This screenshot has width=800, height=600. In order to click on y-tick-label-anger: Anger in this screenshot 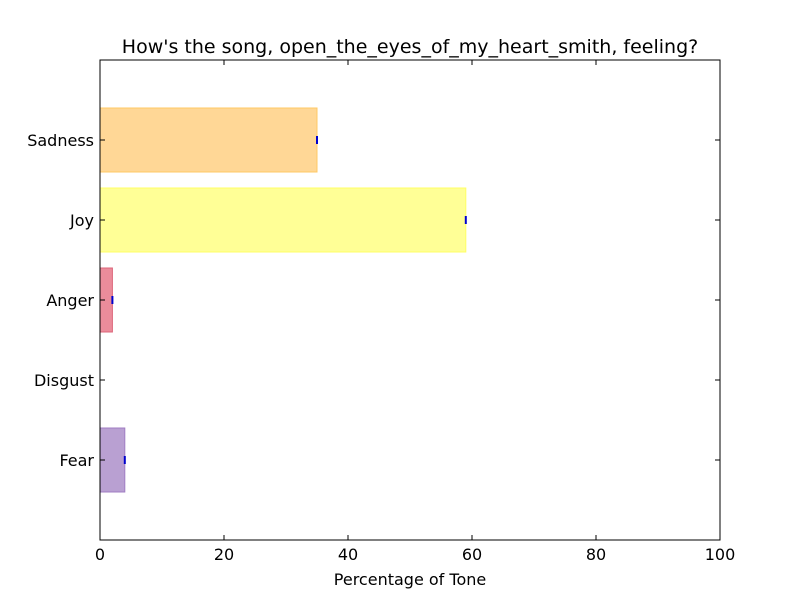, I will do `click(70, 300)`.